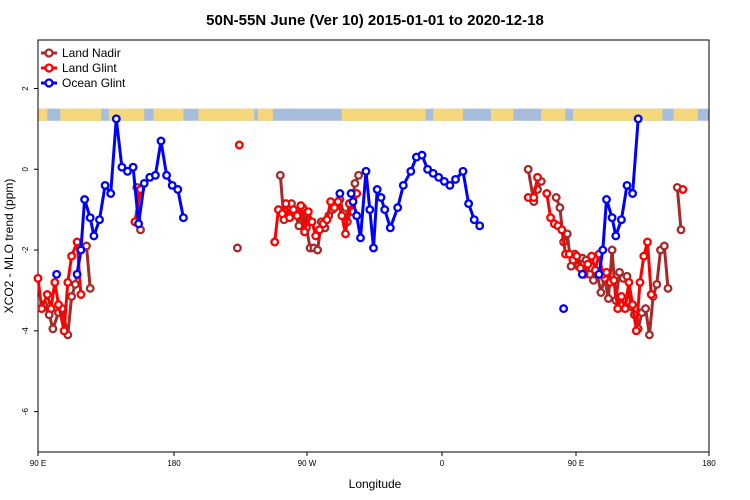 This screenshot has width=750, height=500. What do you see at coordinates (25, 168) in the screenshot?
I see `y-tick-label: 0` at bounding box center [25, 168].